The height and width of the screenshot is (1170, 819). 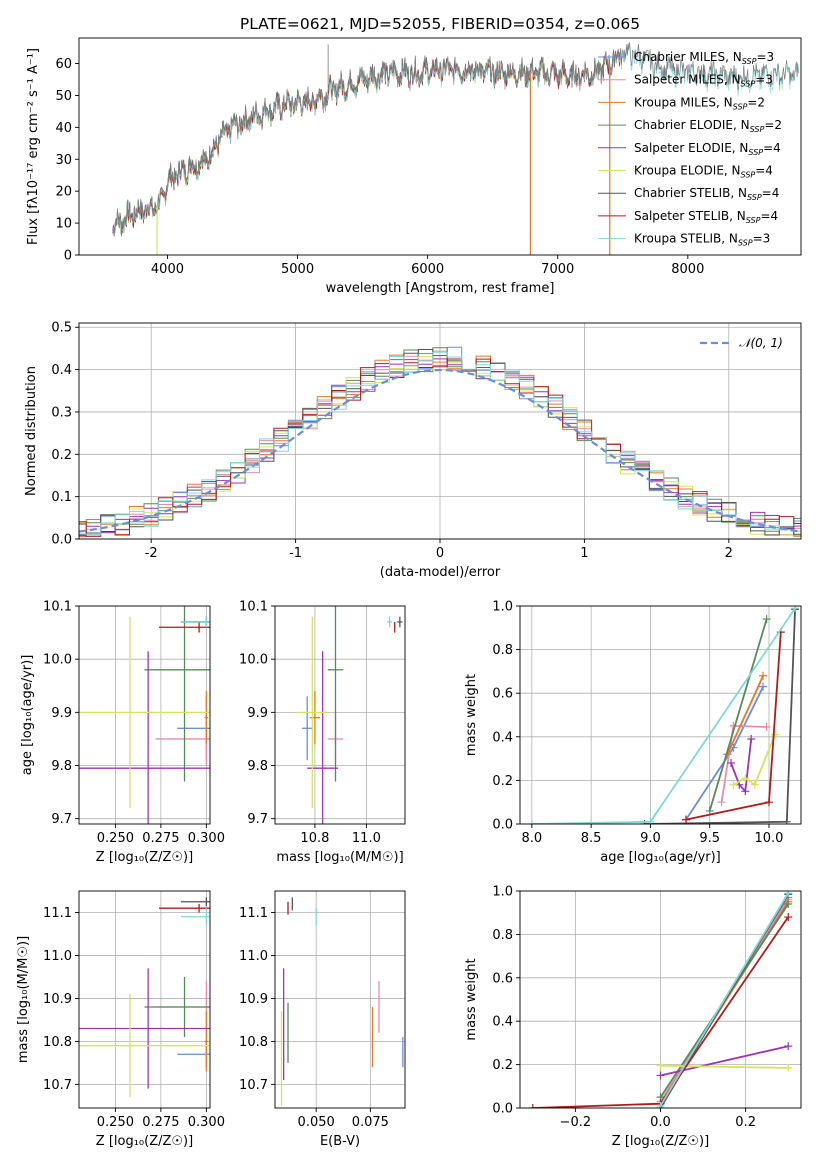 I want to click on y-tick-label: 10.0, so click(x=57, y=660).